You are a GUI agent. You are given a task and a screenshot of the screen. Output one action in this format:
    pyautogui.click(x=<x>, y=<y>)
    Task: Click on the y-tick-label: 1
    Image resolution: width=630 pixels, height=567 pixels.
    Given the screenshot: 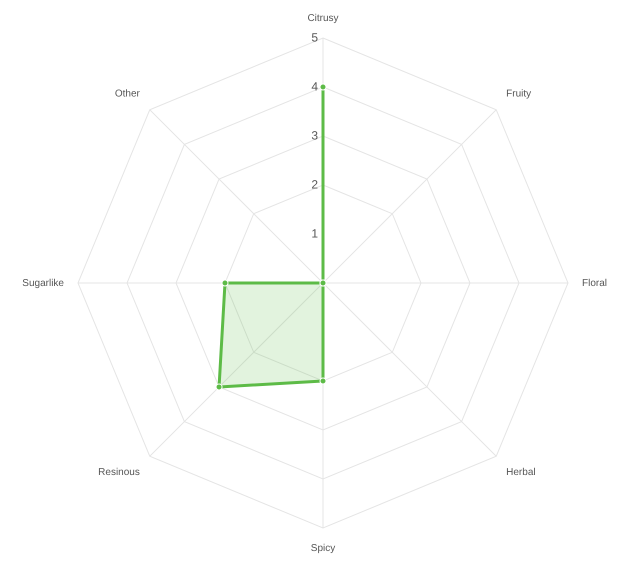 What is the action you would take?
    pyautogui.click(x=314, y=233)
    